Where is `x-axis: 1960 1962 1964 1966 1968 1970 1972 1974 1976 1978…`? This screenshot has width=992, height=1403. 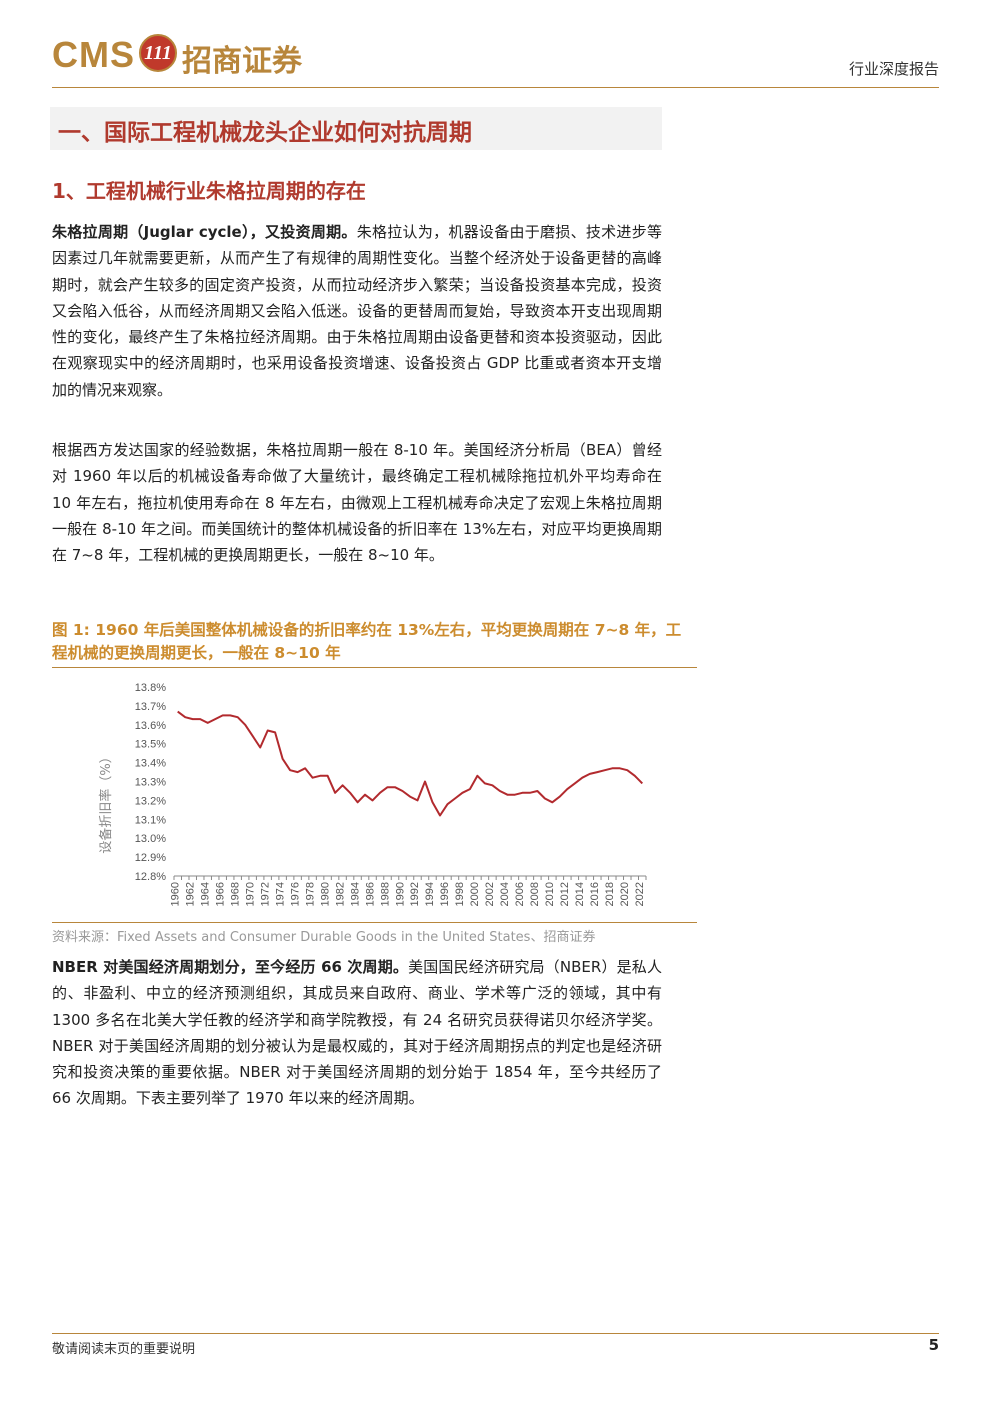 x-axis: 1960 1962 1964 1966 1968 1970 1972 1974 1976 1978… is located at coordinates (408, 890).